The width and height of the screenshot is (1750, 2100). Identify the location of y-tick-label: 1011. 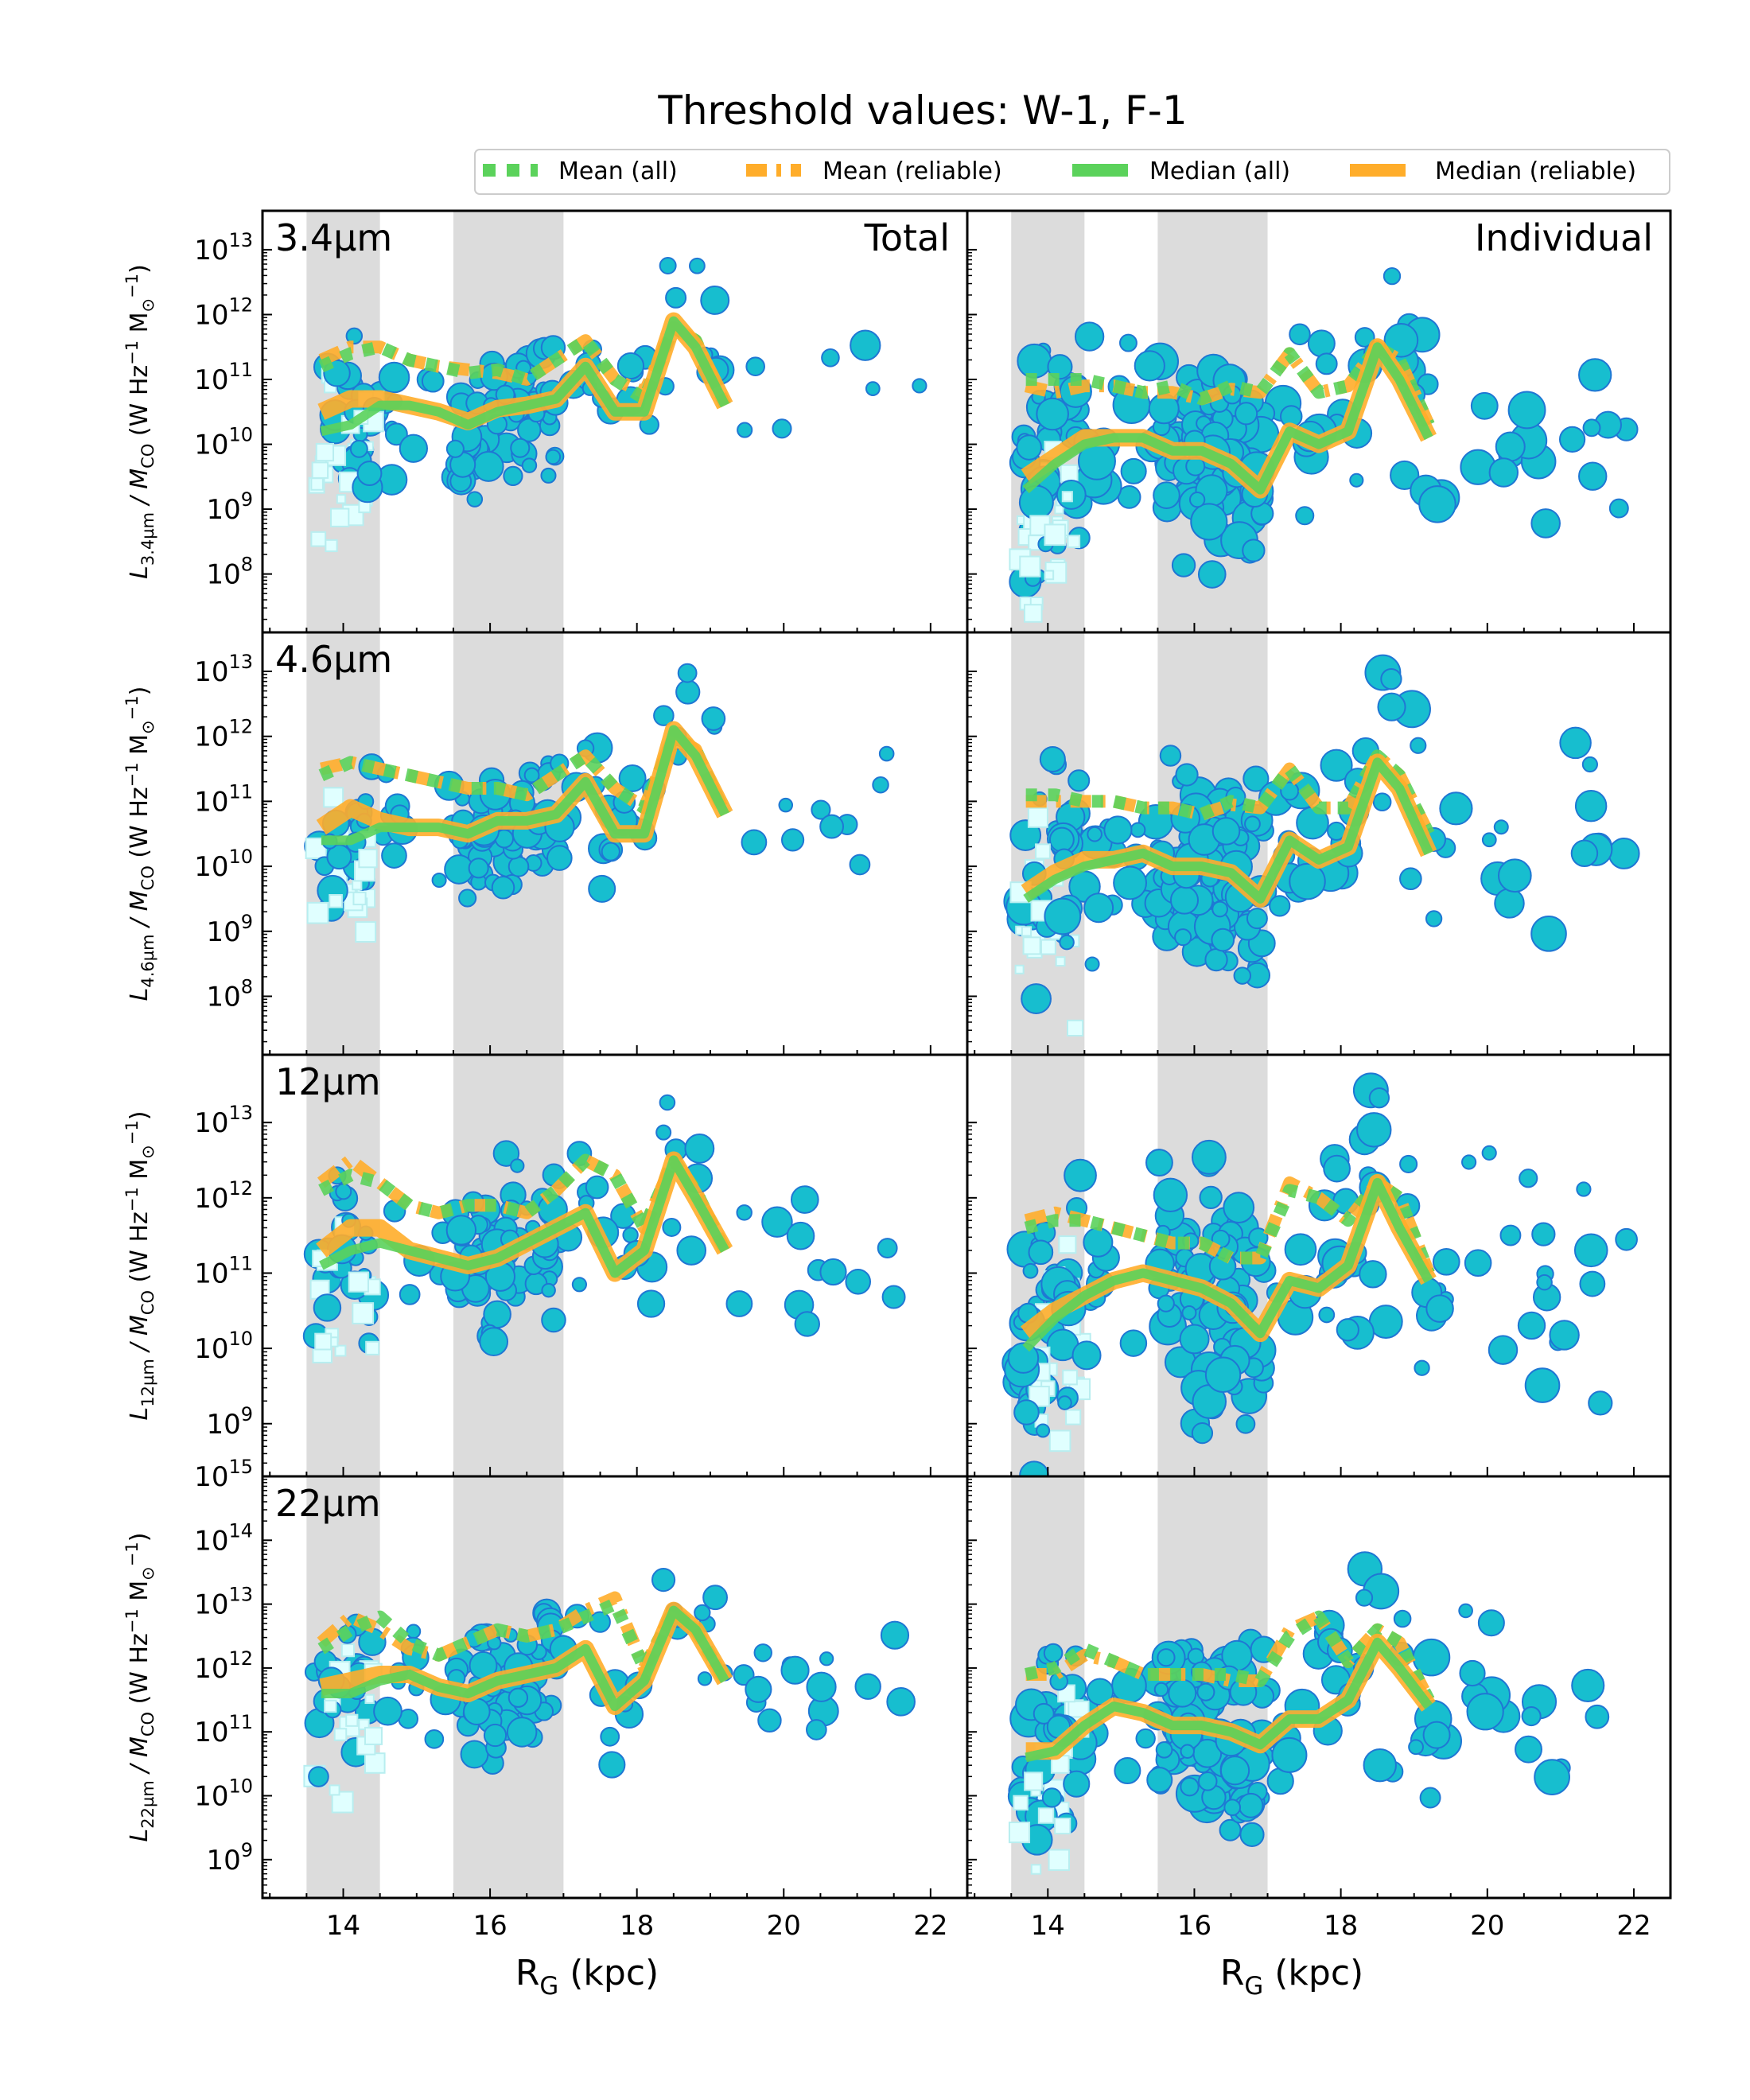
(223, 799).